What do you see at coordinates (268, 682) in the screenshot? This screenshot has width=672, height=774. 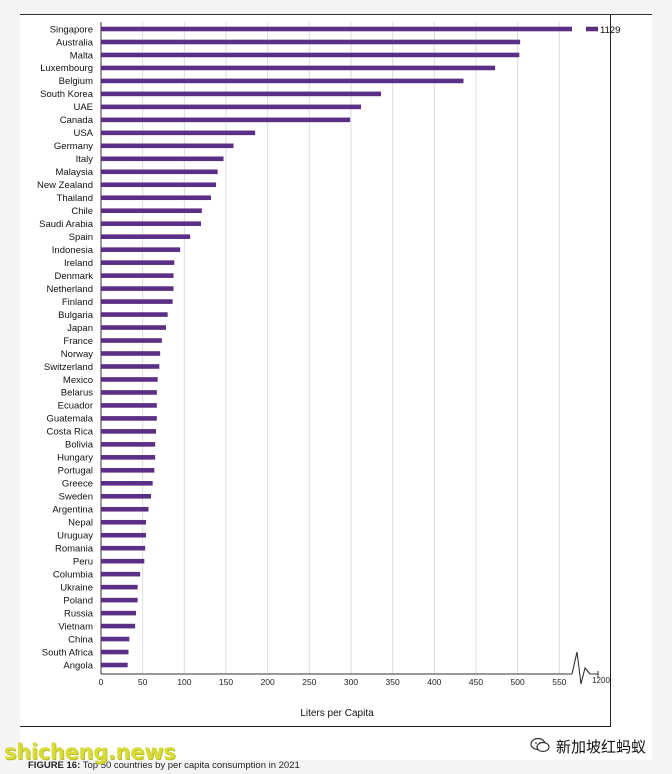 I see `x-tick-label: 200` at bounding box center [268, 682].